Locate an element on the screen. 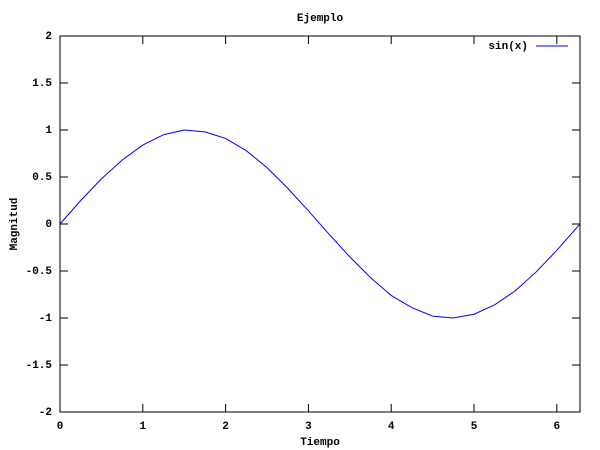 This screenshot has width=600, height=450. y-tick-label: 0 is located at coordinates (48, 225).